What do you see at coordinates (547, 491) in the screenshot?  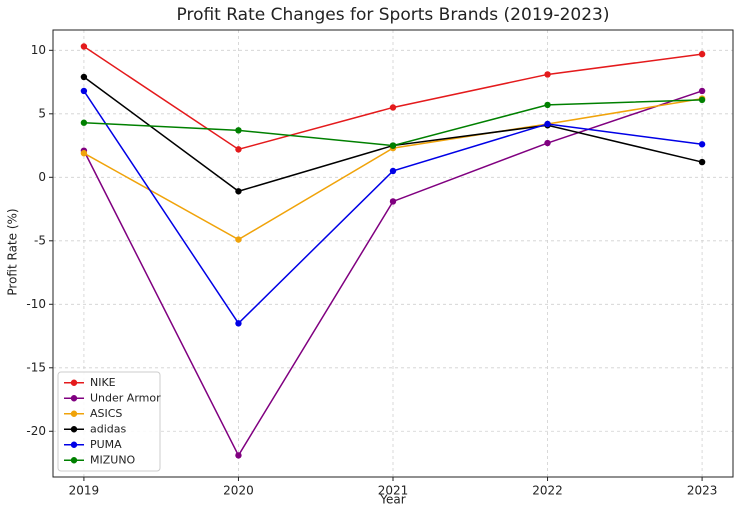 I see `x-tick-label: 2022` at bounding box center [547, 491].